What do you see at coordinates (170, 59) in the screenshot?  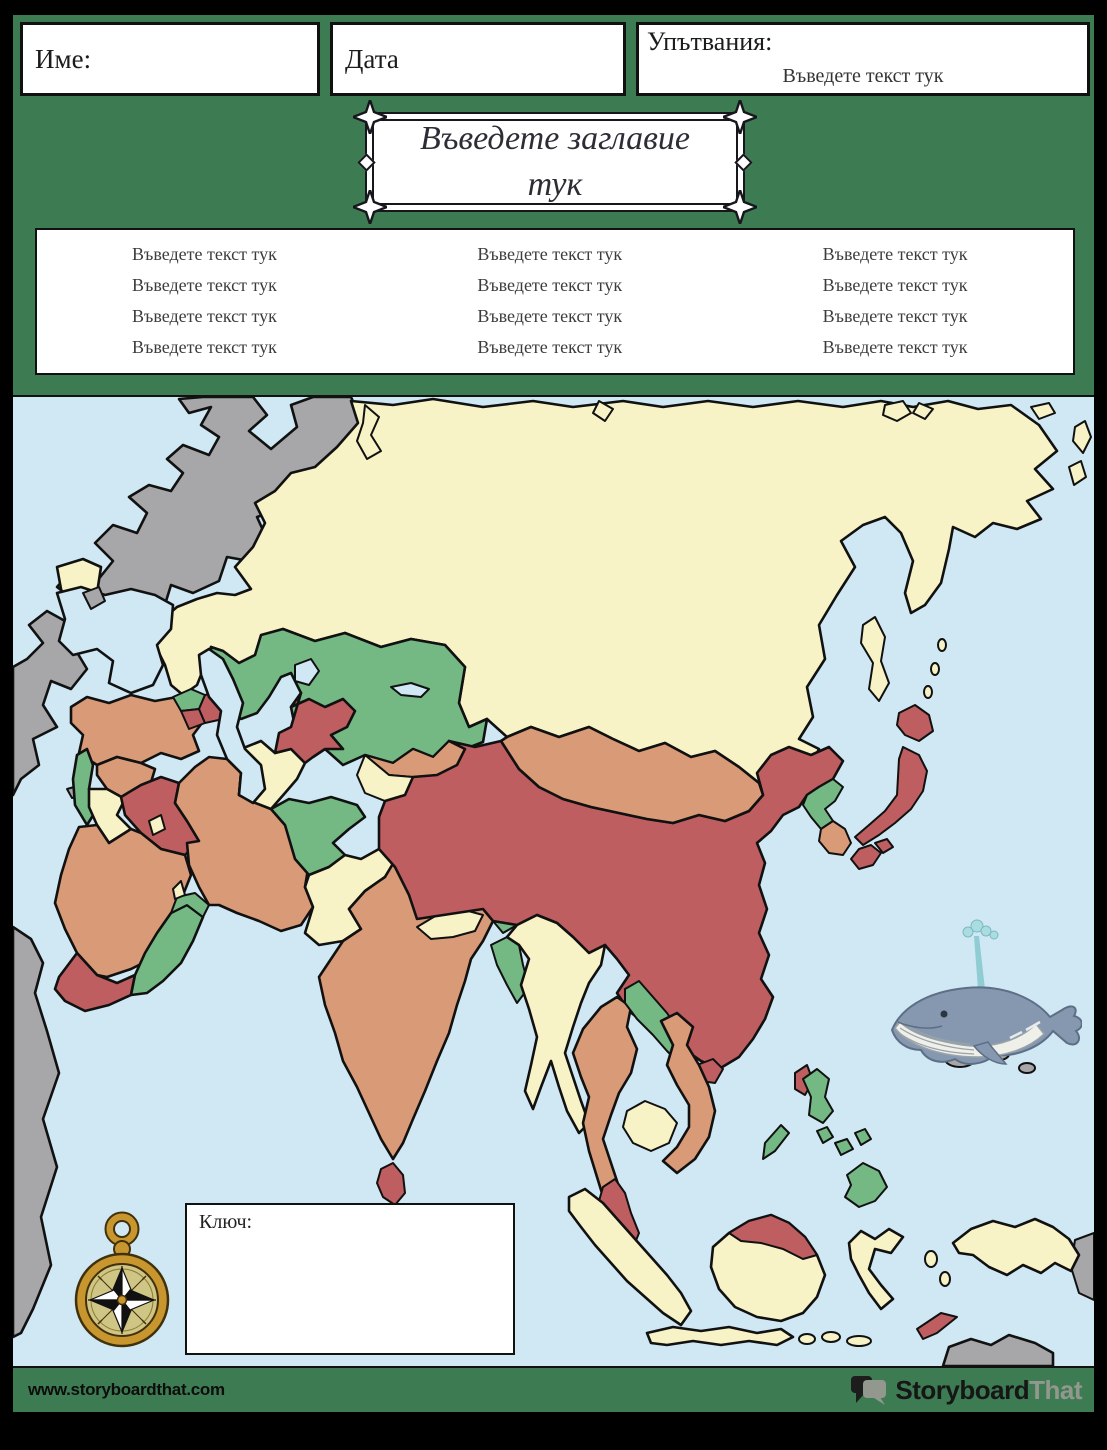 I see `name-field: Име:` at bounding box center [170, 59].